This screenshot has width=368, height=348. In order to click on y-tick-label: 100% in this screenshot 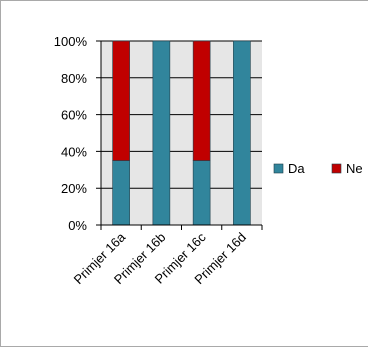, I will do `click(71, 41)`.